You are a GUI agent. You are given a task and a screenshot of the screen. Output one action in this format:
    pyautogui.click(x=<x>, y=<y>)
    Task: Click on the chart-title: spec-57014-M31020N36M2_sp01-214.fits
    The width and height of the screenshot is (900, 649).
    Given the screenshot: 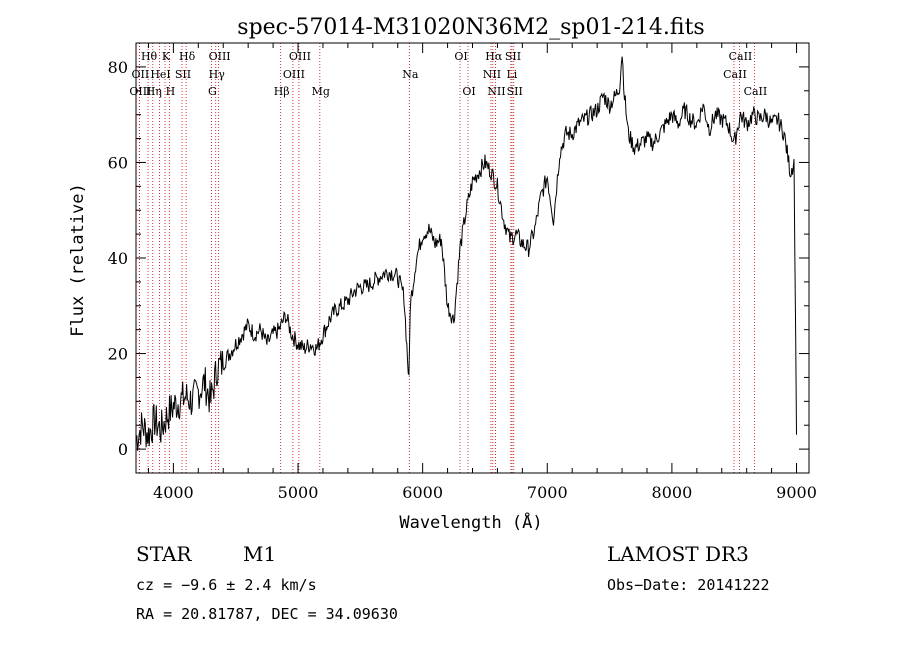 What is the action you would take?
    pyautogui.click(x=470, y=27)
    